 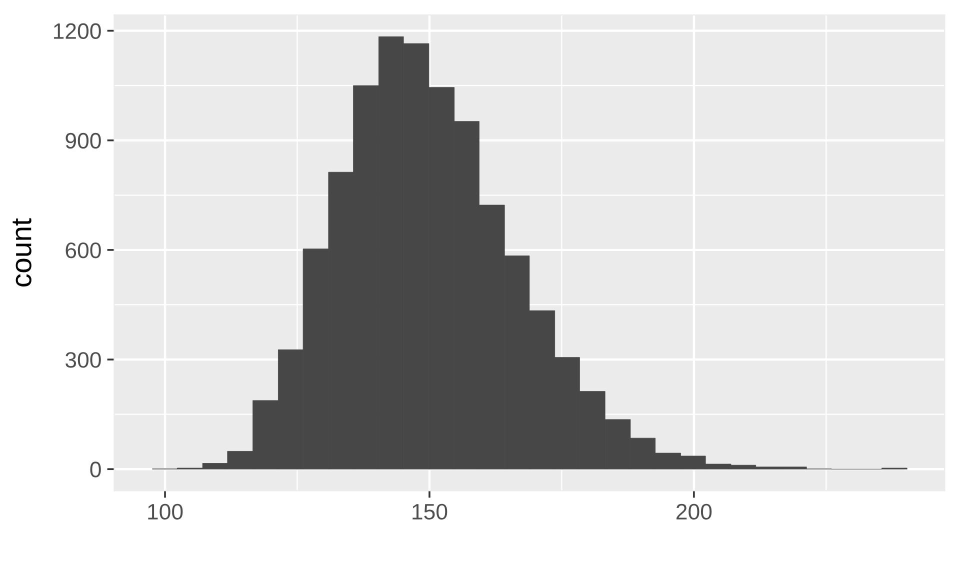 I want to click on y-tick-label: 300, so click(x=83, y=360).